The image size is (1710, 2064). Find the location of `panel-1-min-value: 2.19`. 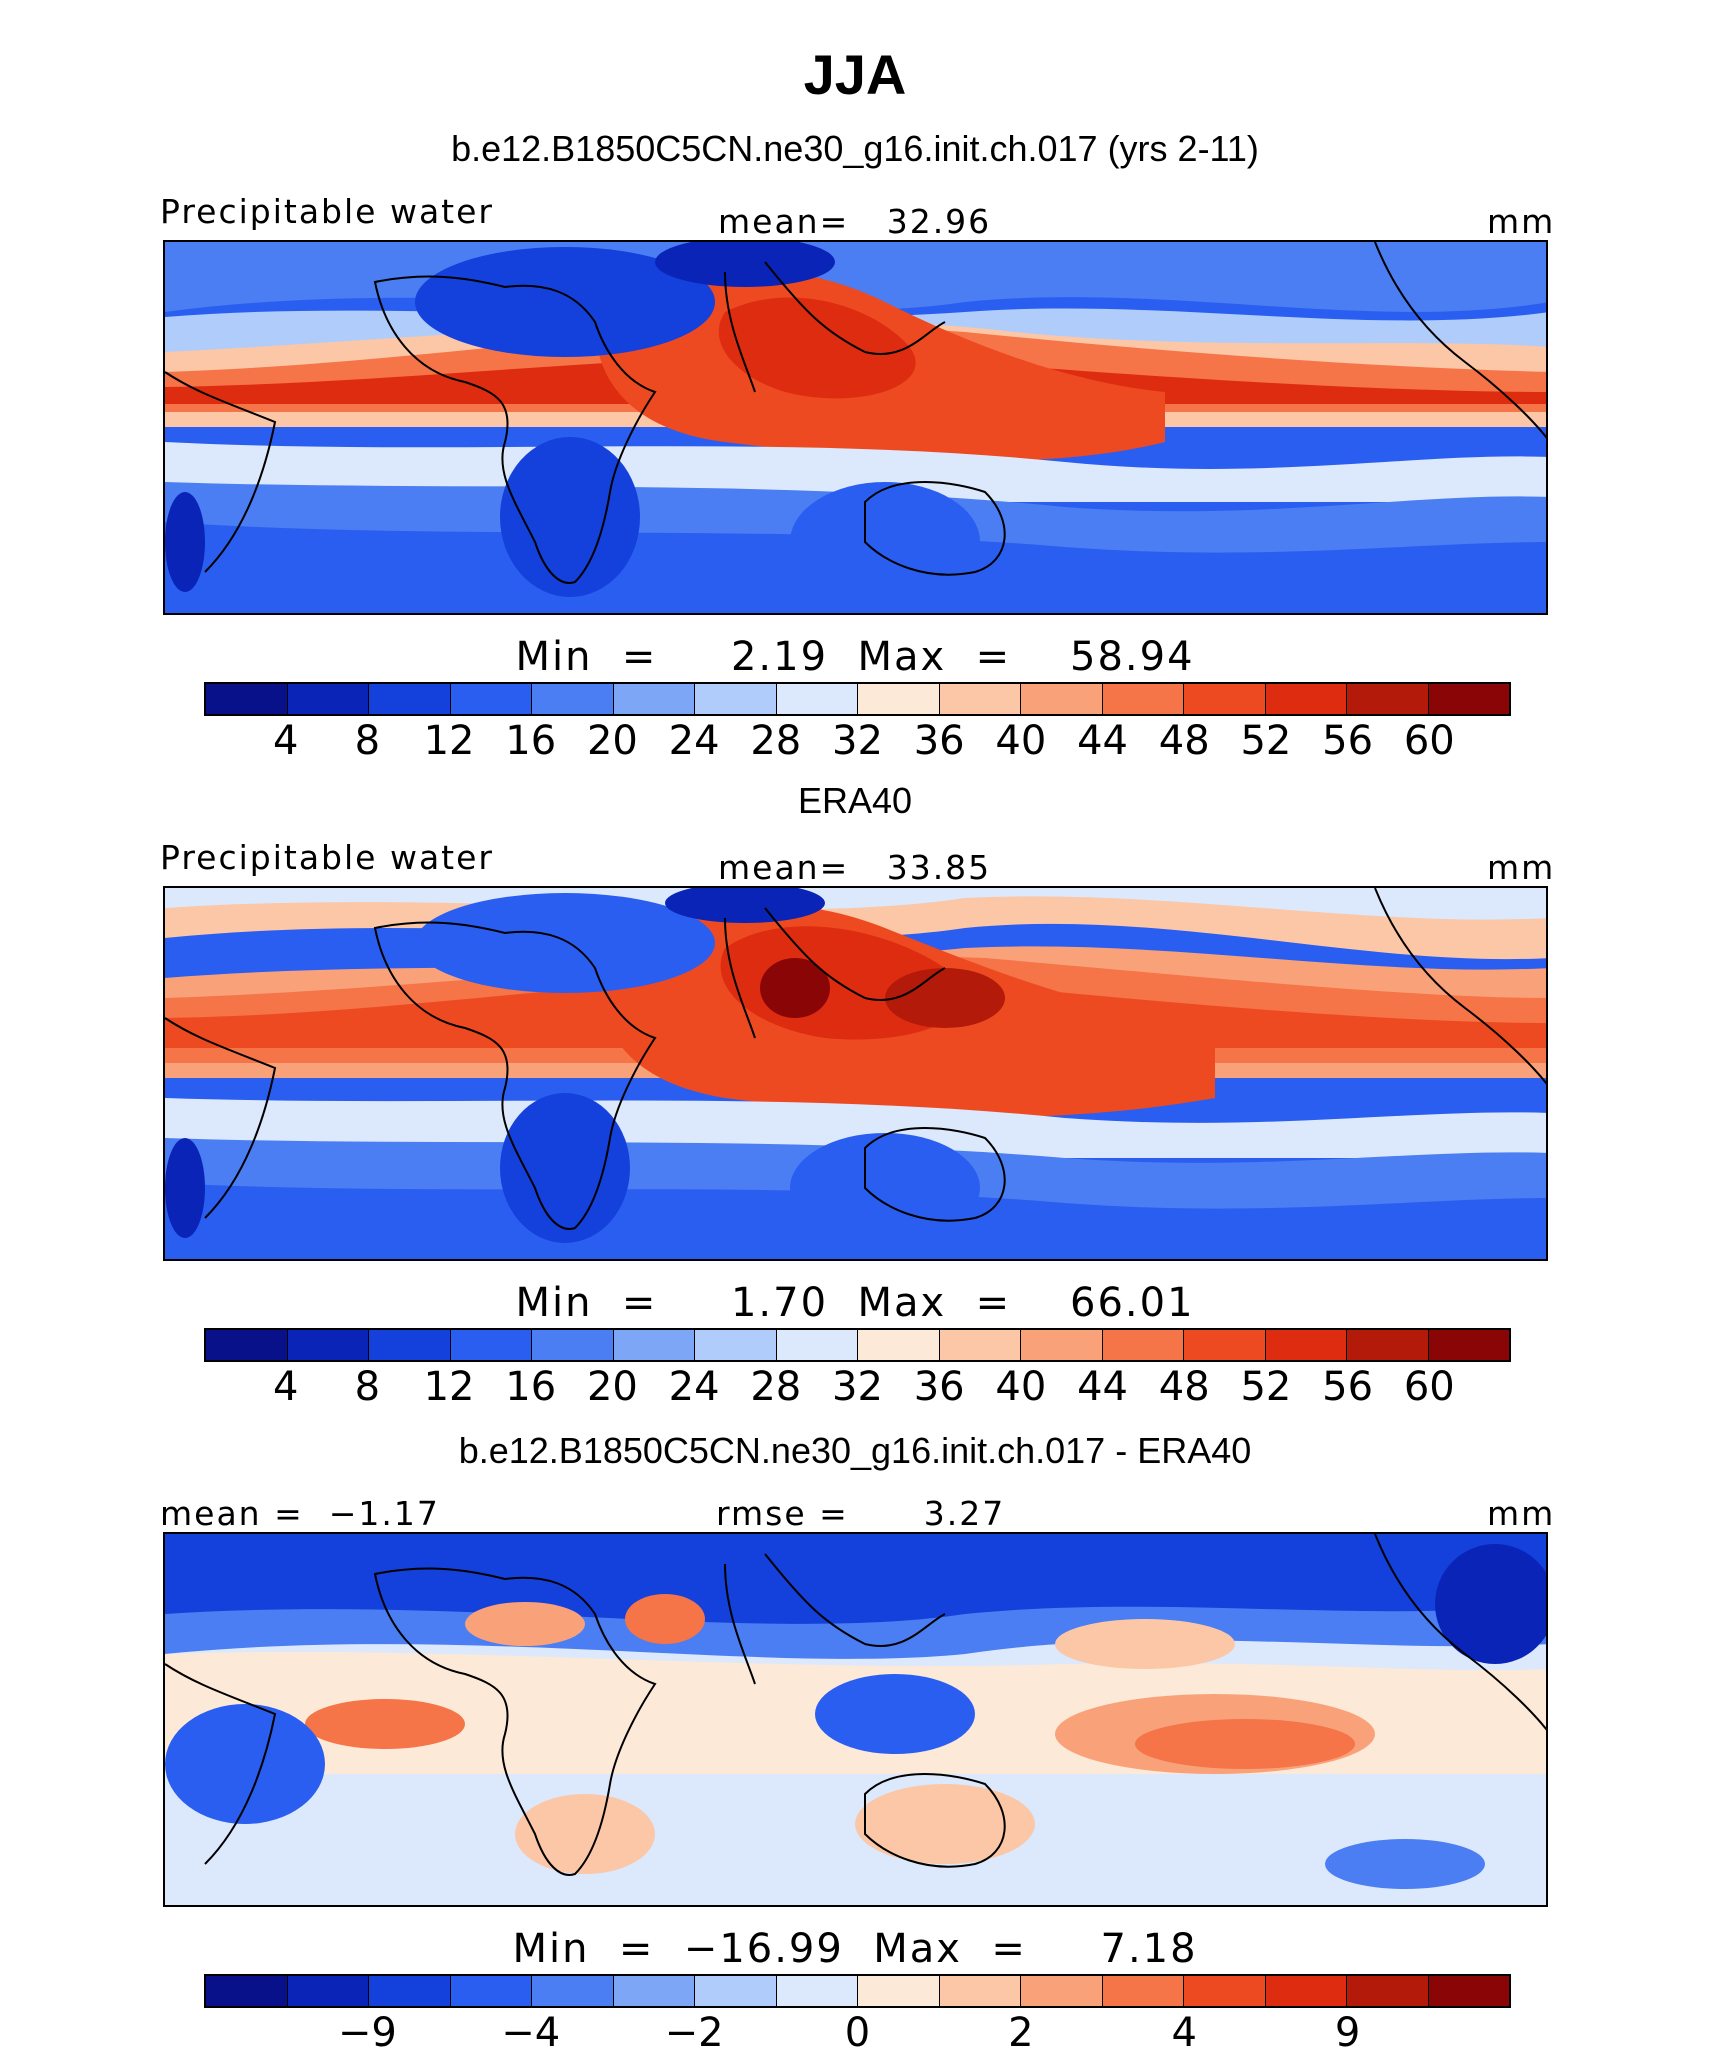

panel-1-min-value: 2.19 is located at coordinates (779, 657).